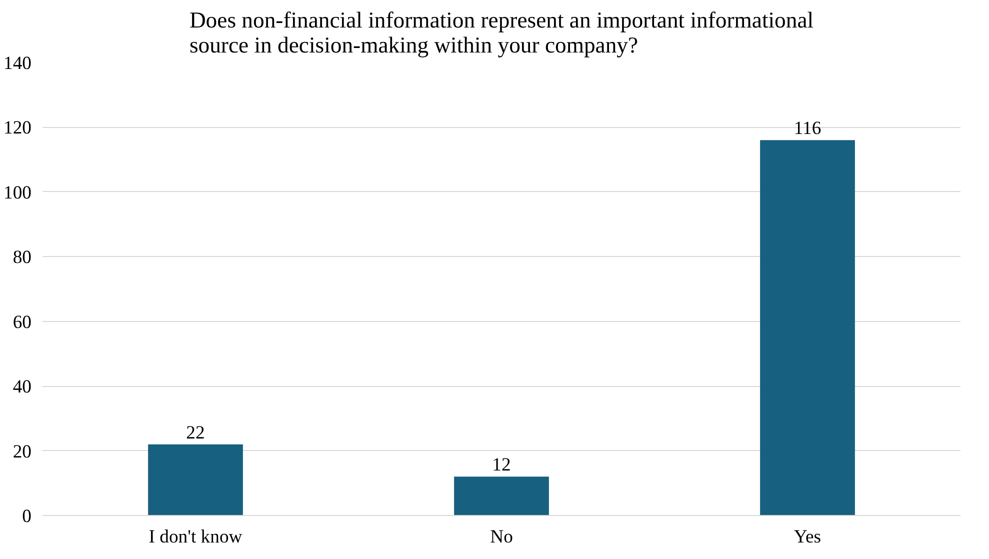 The width and height of the screenshot is (989, 559). I want to click on data-label: 22, so click(195, 433).